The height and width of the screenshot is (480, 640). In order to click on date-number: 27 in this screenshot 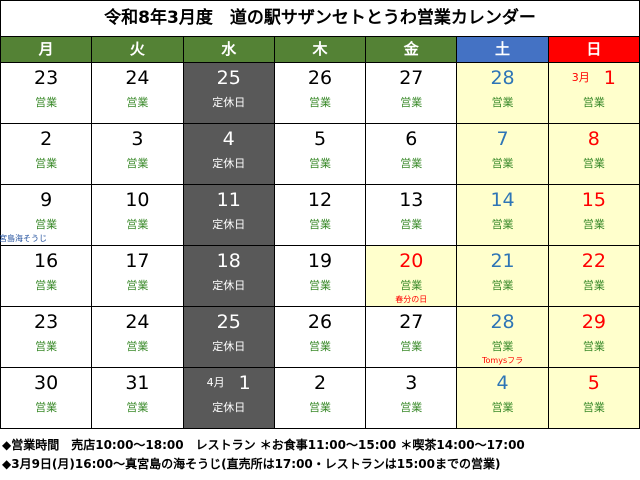, I will do `click(411, 78)`.